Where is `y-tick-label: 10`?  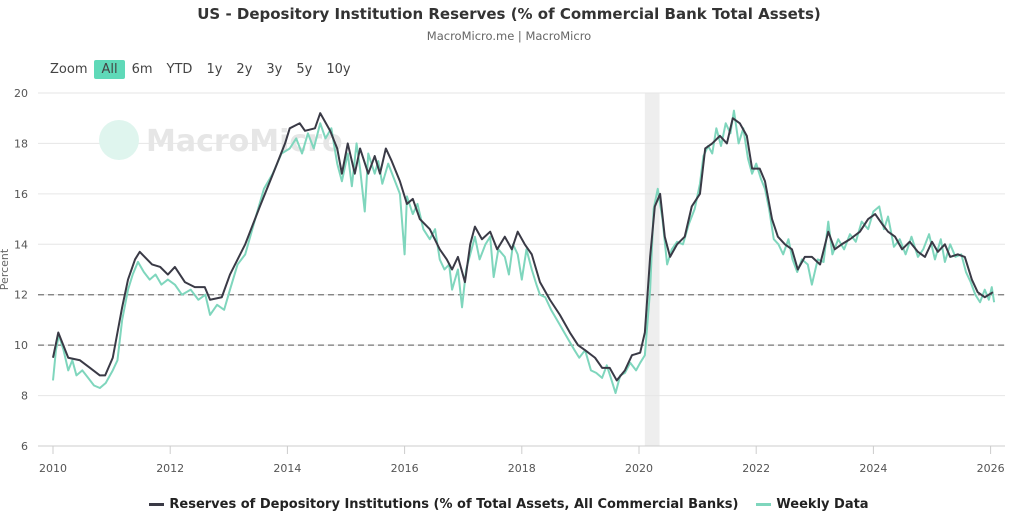 y-tick-label: 10 is located at coordinates (21, 345).